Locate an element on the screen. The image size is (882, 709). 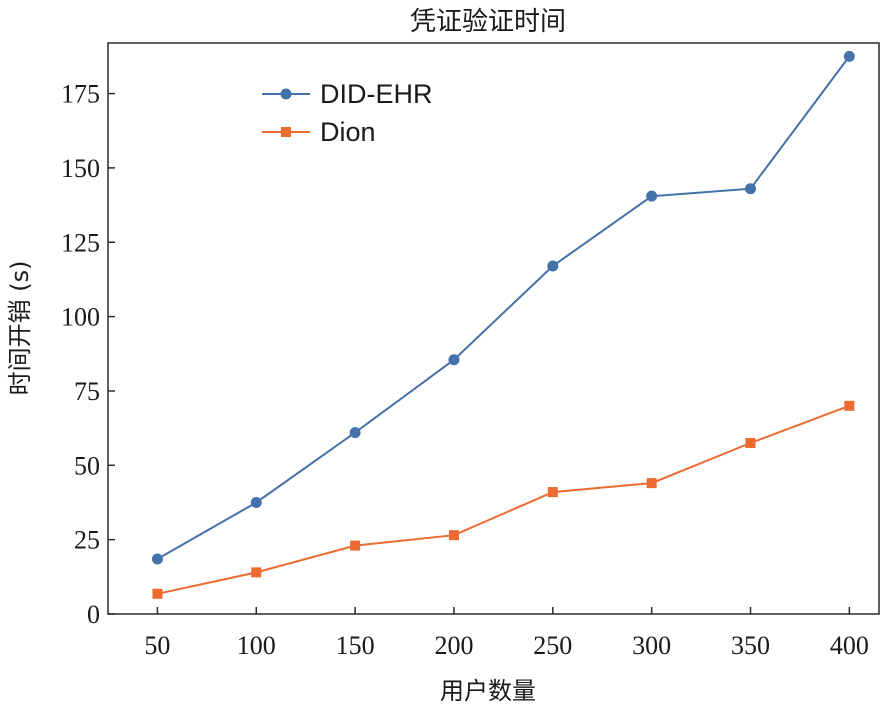
x-tick-label: 300 is located at coordinates (651, 645).